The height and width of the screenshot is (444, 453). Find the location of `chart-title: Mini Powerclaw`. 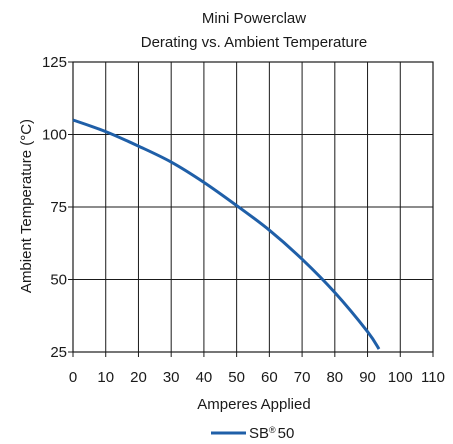

chart-title: Mini Powerclaw is located at coordinates (254, 18).